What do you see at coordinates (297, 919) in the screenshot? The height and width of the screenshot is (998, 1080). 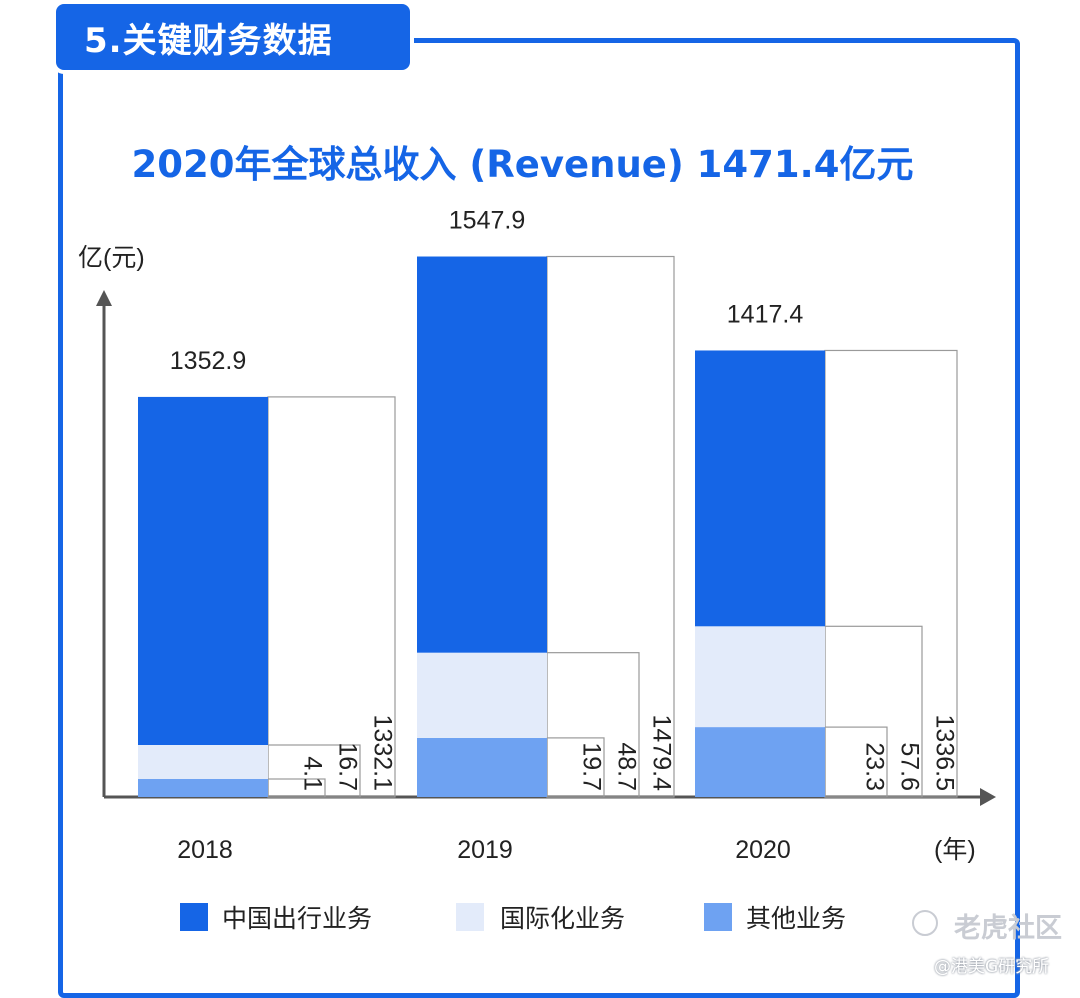 I see `legend-label: 中国出行业务` at bounding box center [297, 919].